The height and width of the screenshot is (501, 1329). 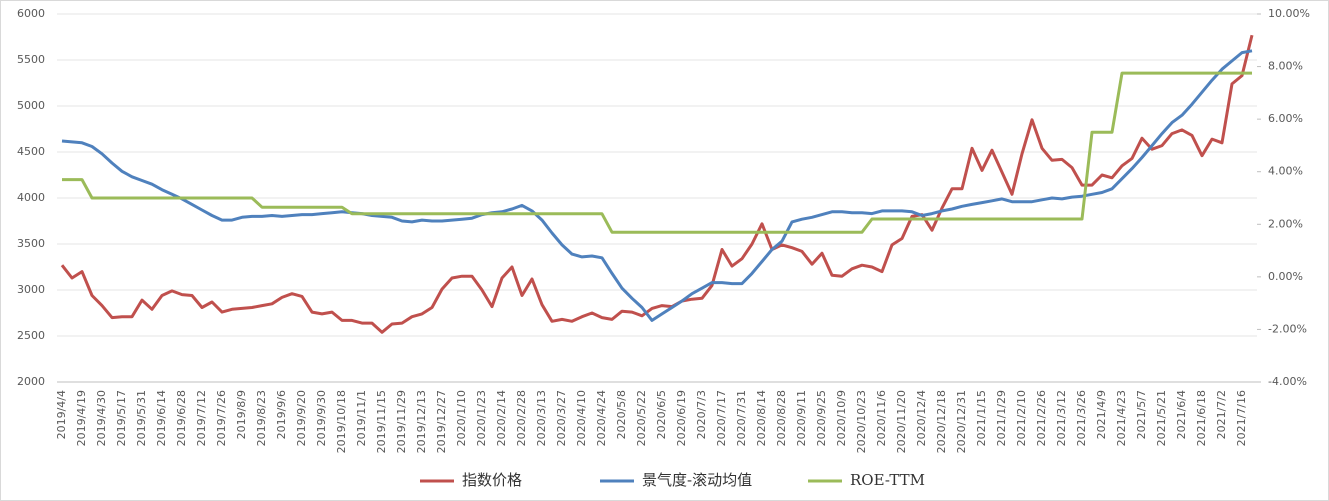 I want to click on x-tick-label: 2021/7/16, so click(x=1241, y=418).